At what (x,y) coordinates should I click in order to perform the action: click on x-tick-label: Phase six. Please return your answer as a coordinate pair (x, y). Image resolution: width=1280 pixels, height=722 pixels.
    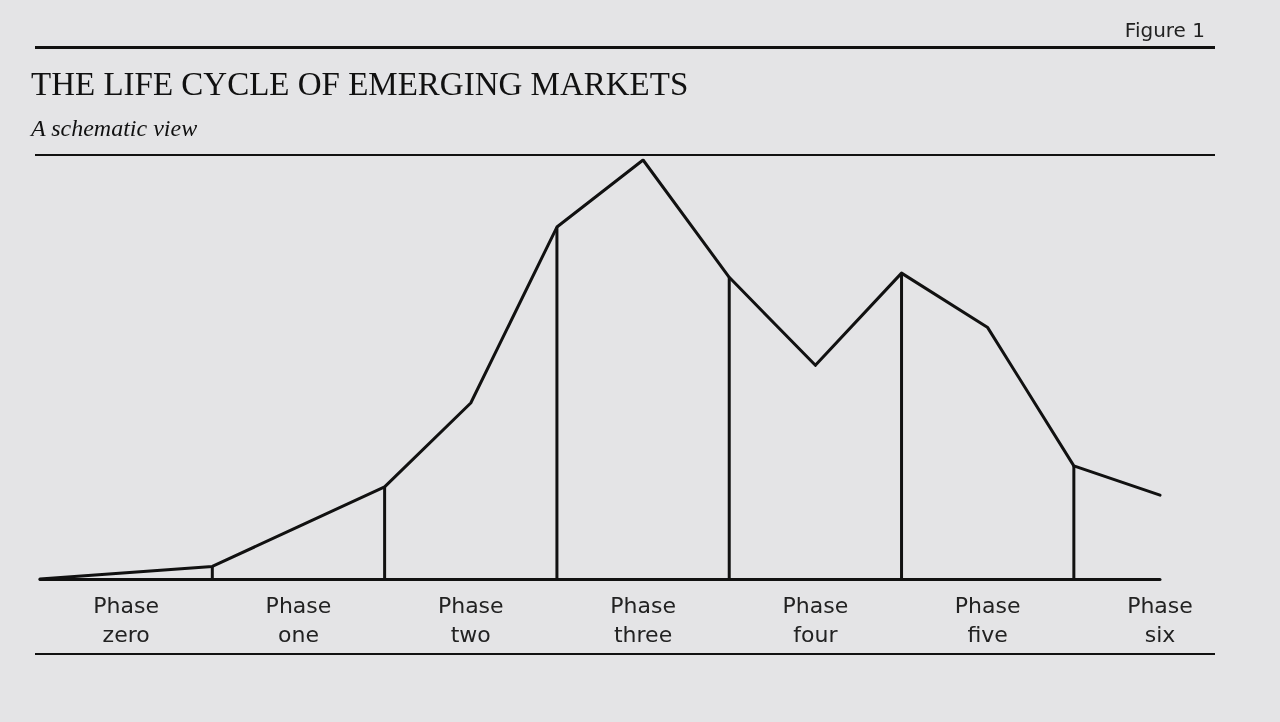
    Looking at the image, I should click on (1160, 620).